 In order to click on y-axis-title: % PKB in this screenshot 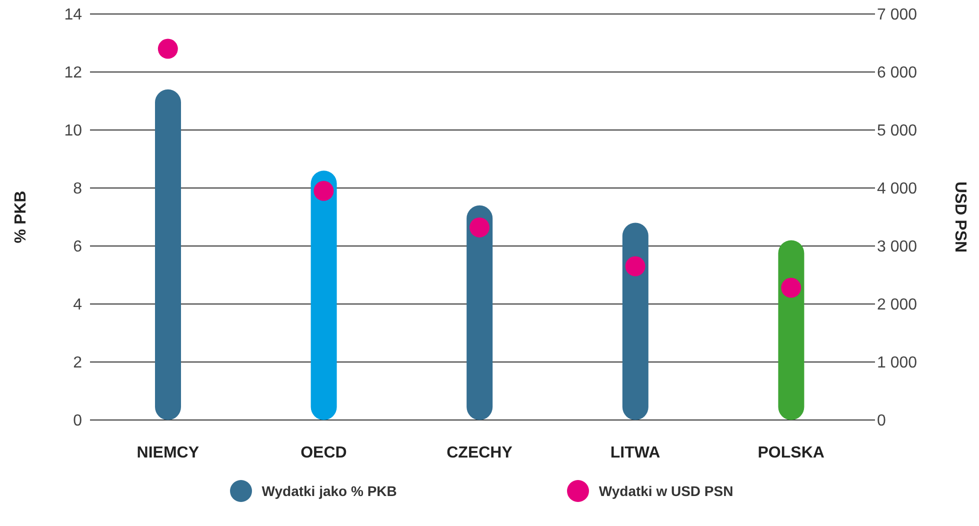, I will do `click(21, 217)`.